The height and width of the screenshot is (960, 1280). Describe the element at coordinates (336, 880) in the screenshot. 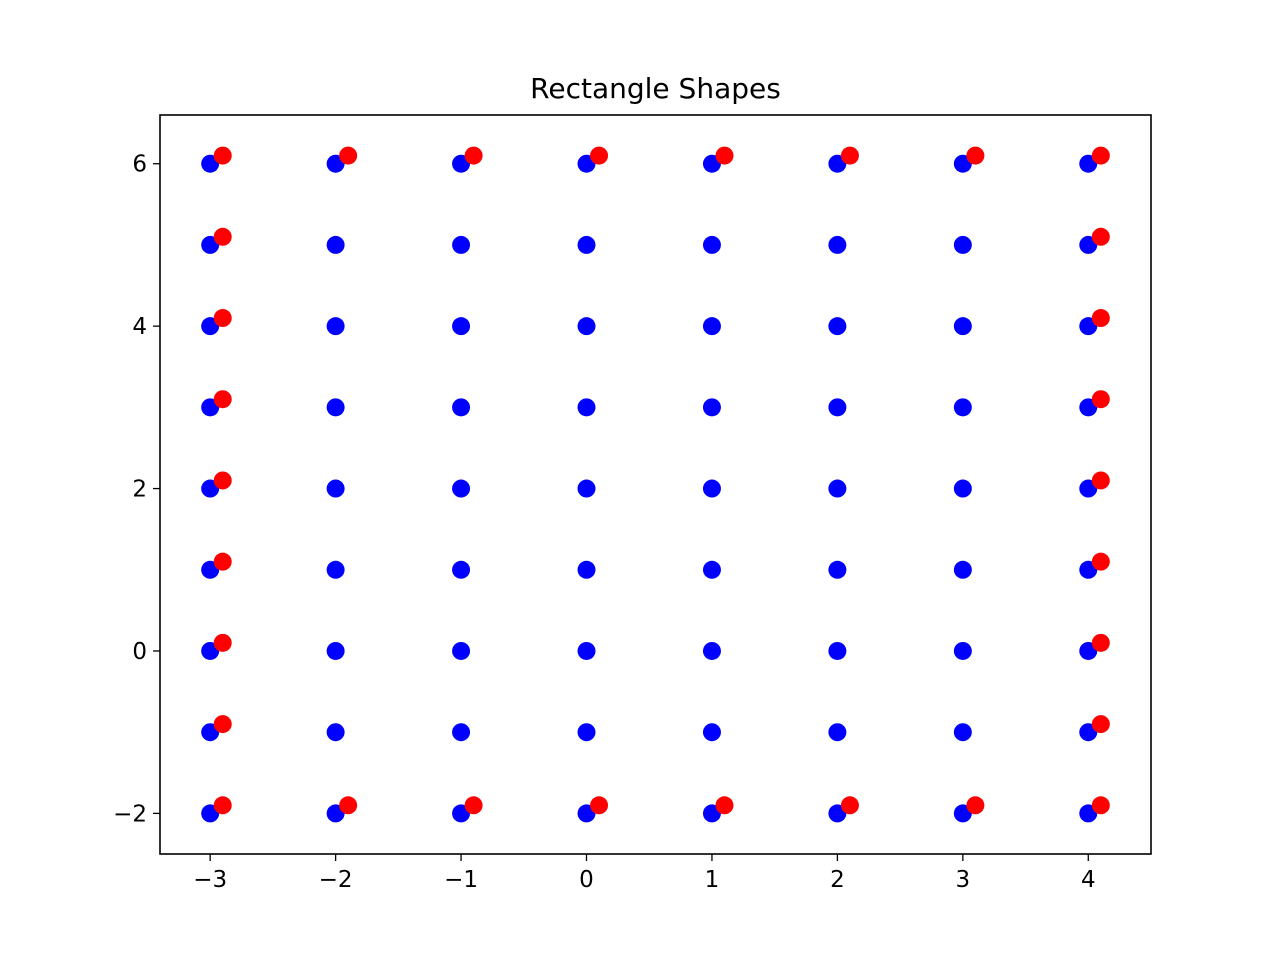

I see `x-tick-label: −2` at that location.